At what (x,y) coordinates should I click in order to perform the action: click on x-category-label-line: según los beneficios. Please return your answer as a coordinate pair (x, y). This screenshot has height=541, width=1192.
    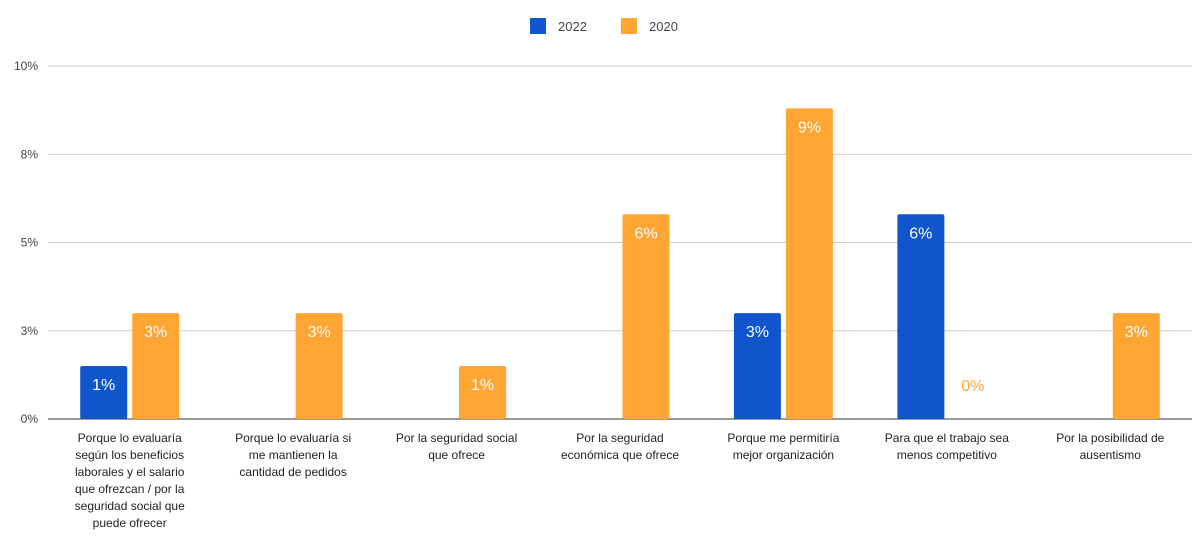
    Looking at the image, I should click on (129, 455).